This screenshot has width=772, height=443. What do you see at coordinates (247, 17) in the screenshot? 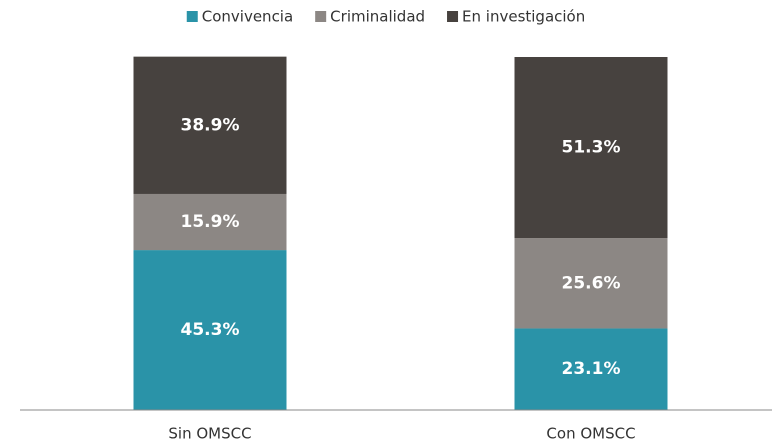
I see `legend-label: Convivencia` at bounding box center [247, 17].